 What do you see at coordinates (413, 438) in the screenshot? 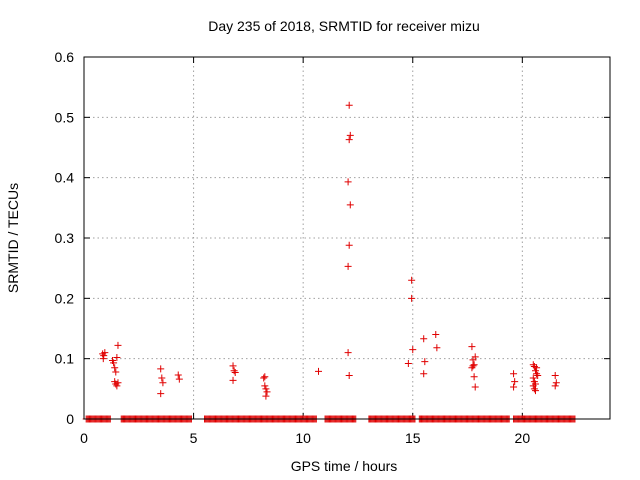
I see `x-tick-label: 15` at bounding box center [413, 438].